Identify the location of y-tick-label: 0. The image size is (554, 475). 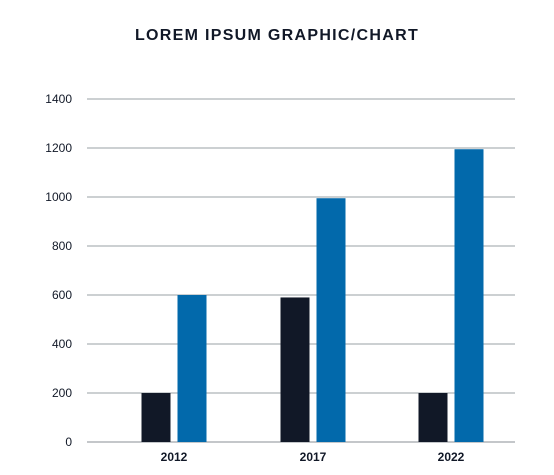
(68, 442).